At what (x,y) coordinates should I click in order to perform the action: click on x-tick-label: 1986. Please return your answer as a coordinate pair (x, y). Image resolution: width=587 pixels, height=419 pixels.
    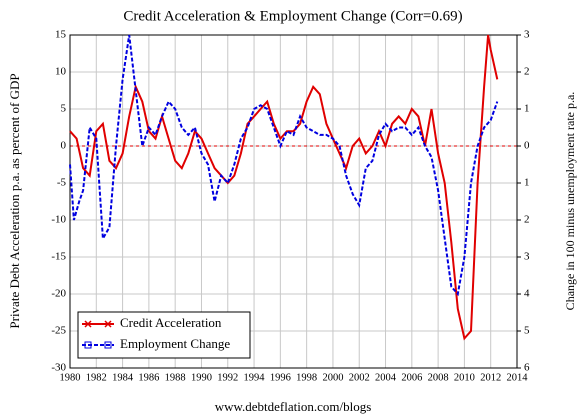
    Looking at the image, I should click on (148, 377).